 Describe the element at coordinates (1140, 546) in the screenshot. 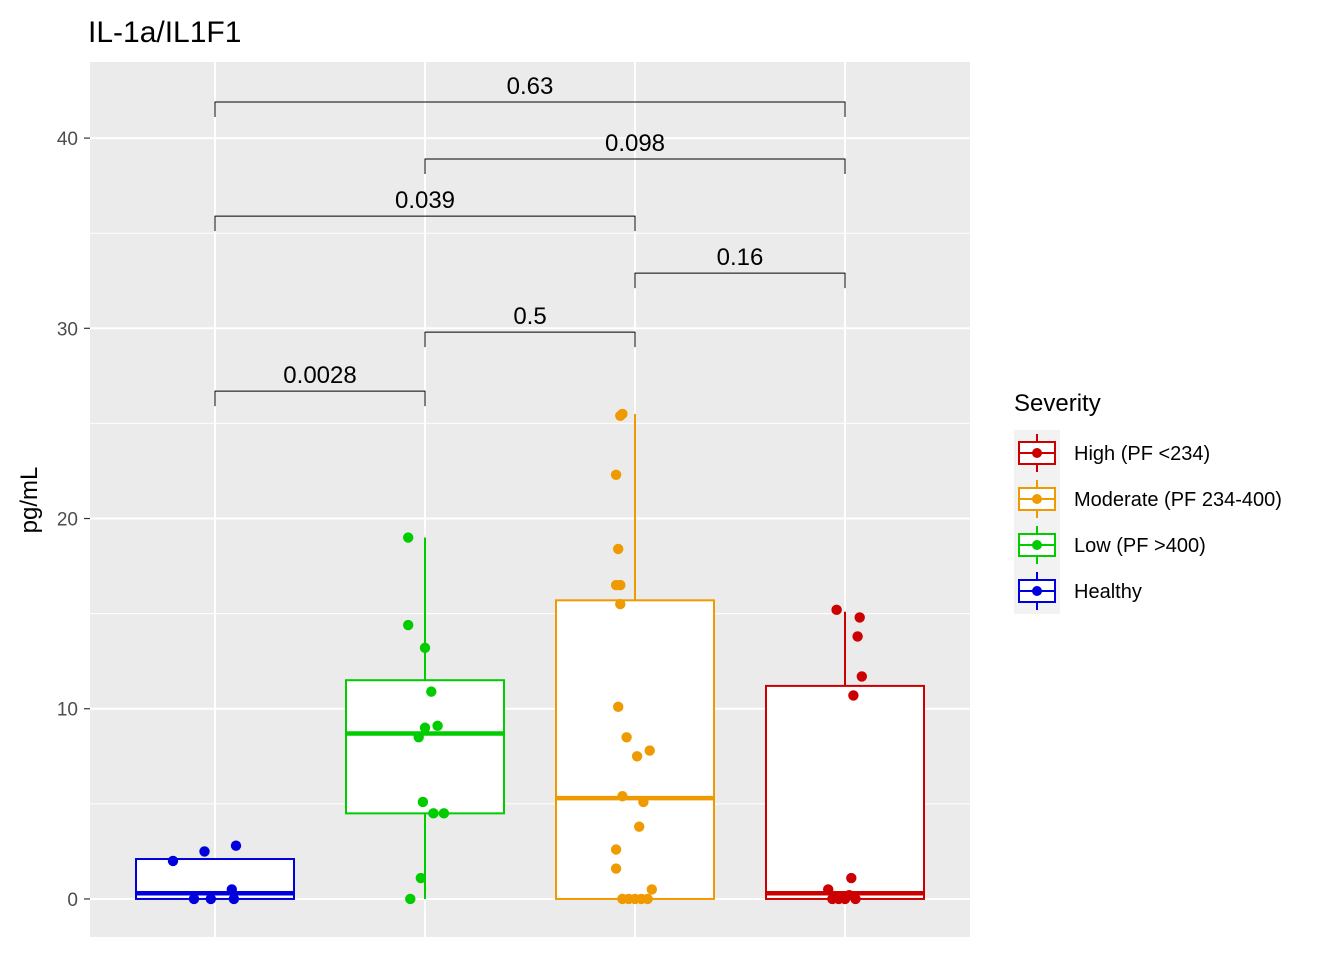

I see `legend-label: Low (PF >400)` at that location.